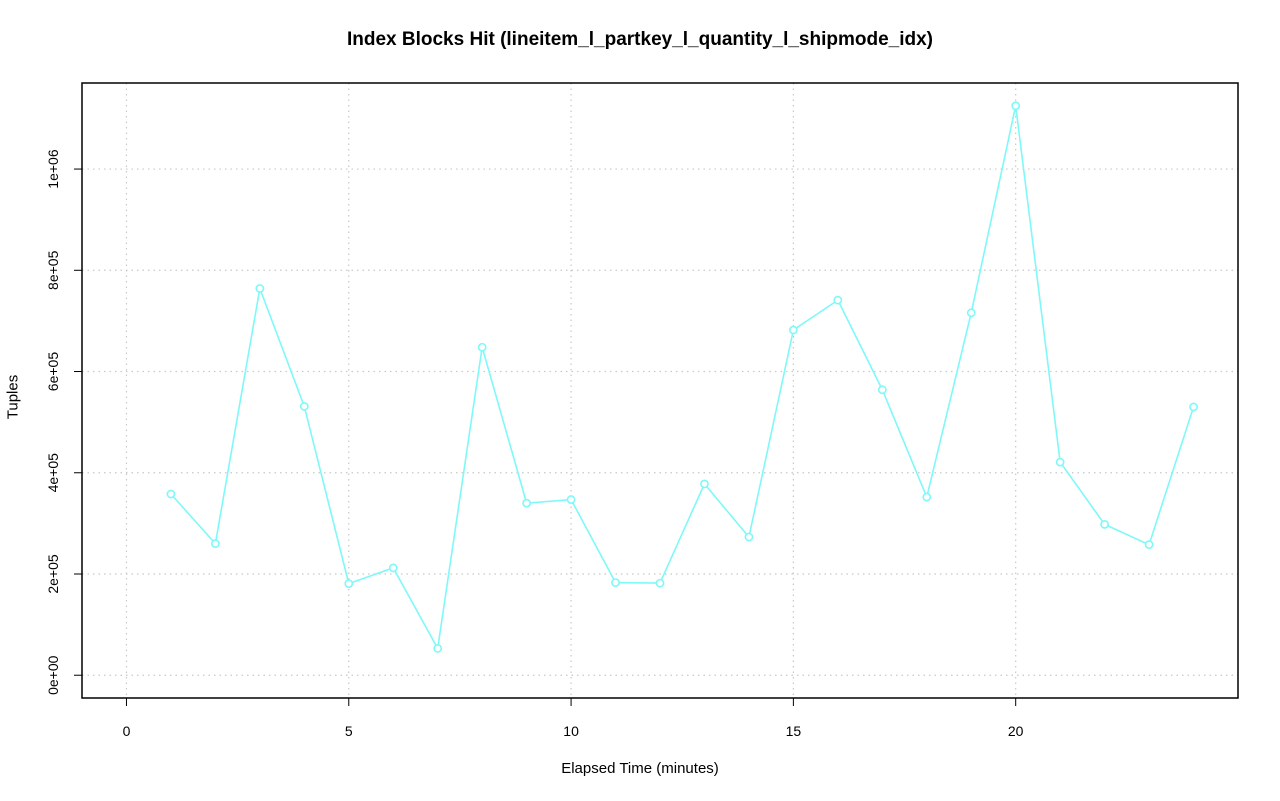  What do you see at coordinates (53, 473) in the screenshot?
I see `y-tick-label: 4e+05` at bounding box center [53, 473].